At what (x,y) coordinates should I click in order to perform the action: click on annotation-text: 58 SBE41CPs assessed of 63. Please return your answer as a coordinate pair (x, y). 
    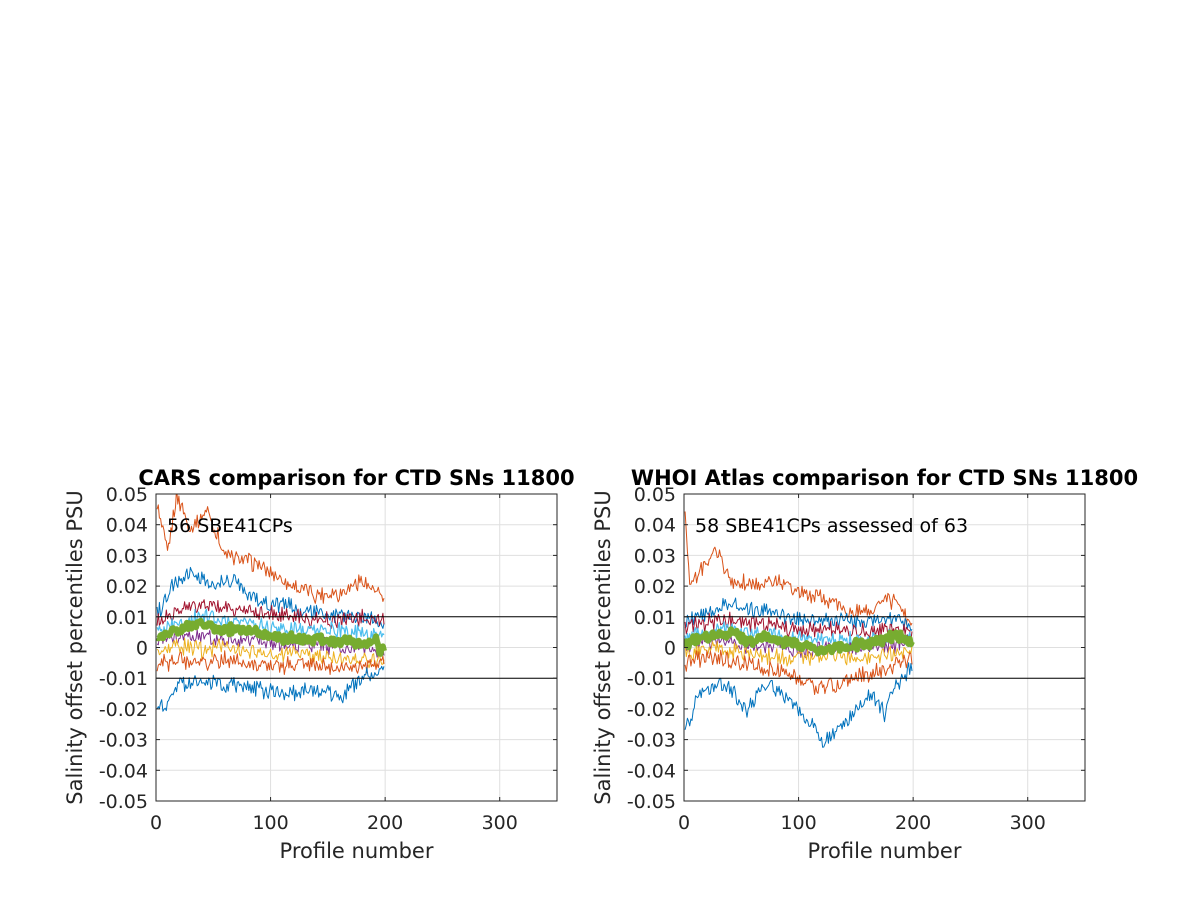
    Looking at the image, I should click on (831, 526).